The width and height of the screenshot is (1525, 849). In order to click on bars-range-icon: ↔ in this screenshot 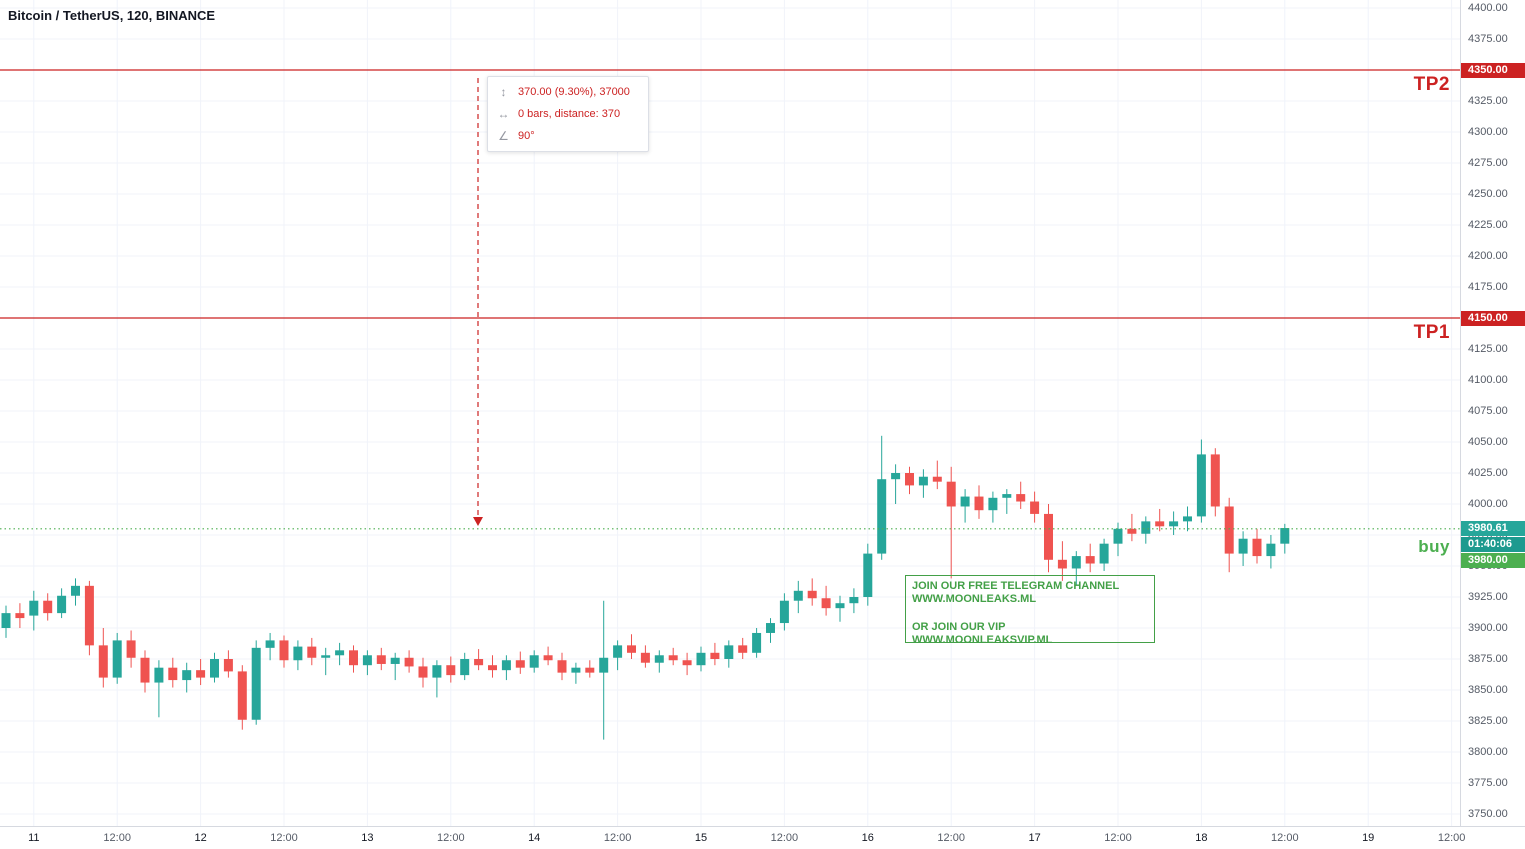, I will do `click(503, 114)`.